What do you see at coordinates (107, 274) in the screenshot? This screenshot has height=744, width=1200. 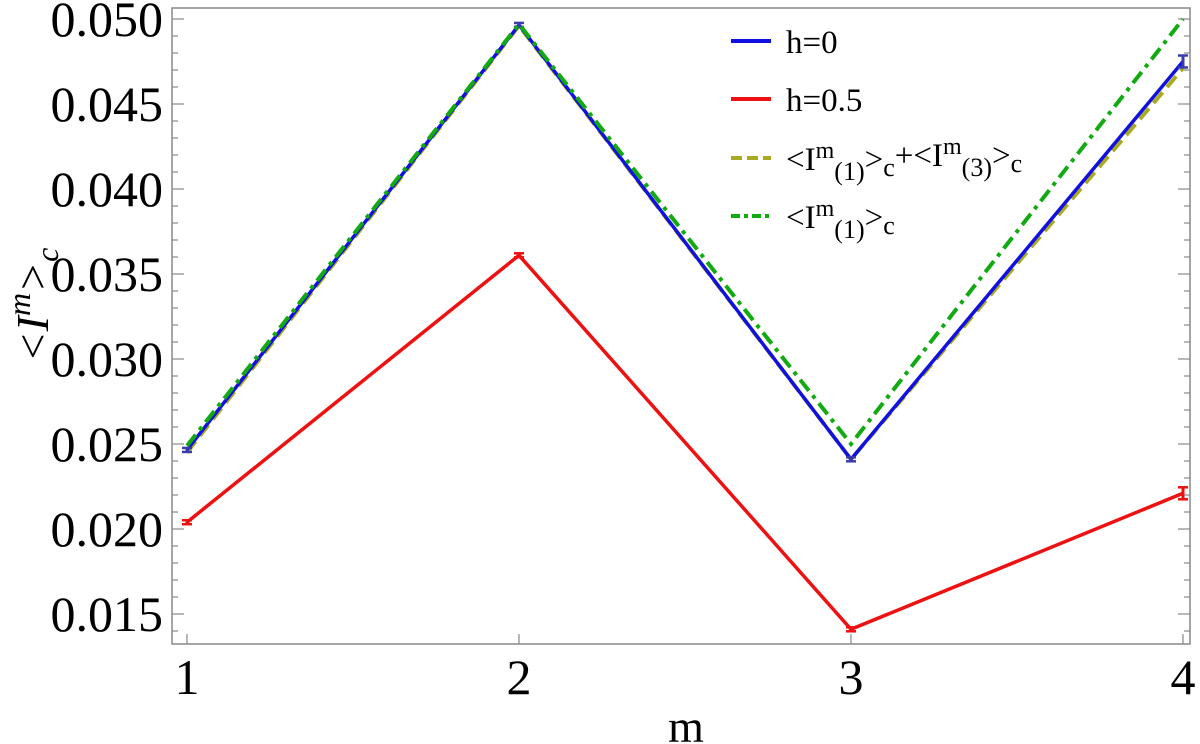 I see `y-tick-label: 0.035` at bounding box center [107, 274].